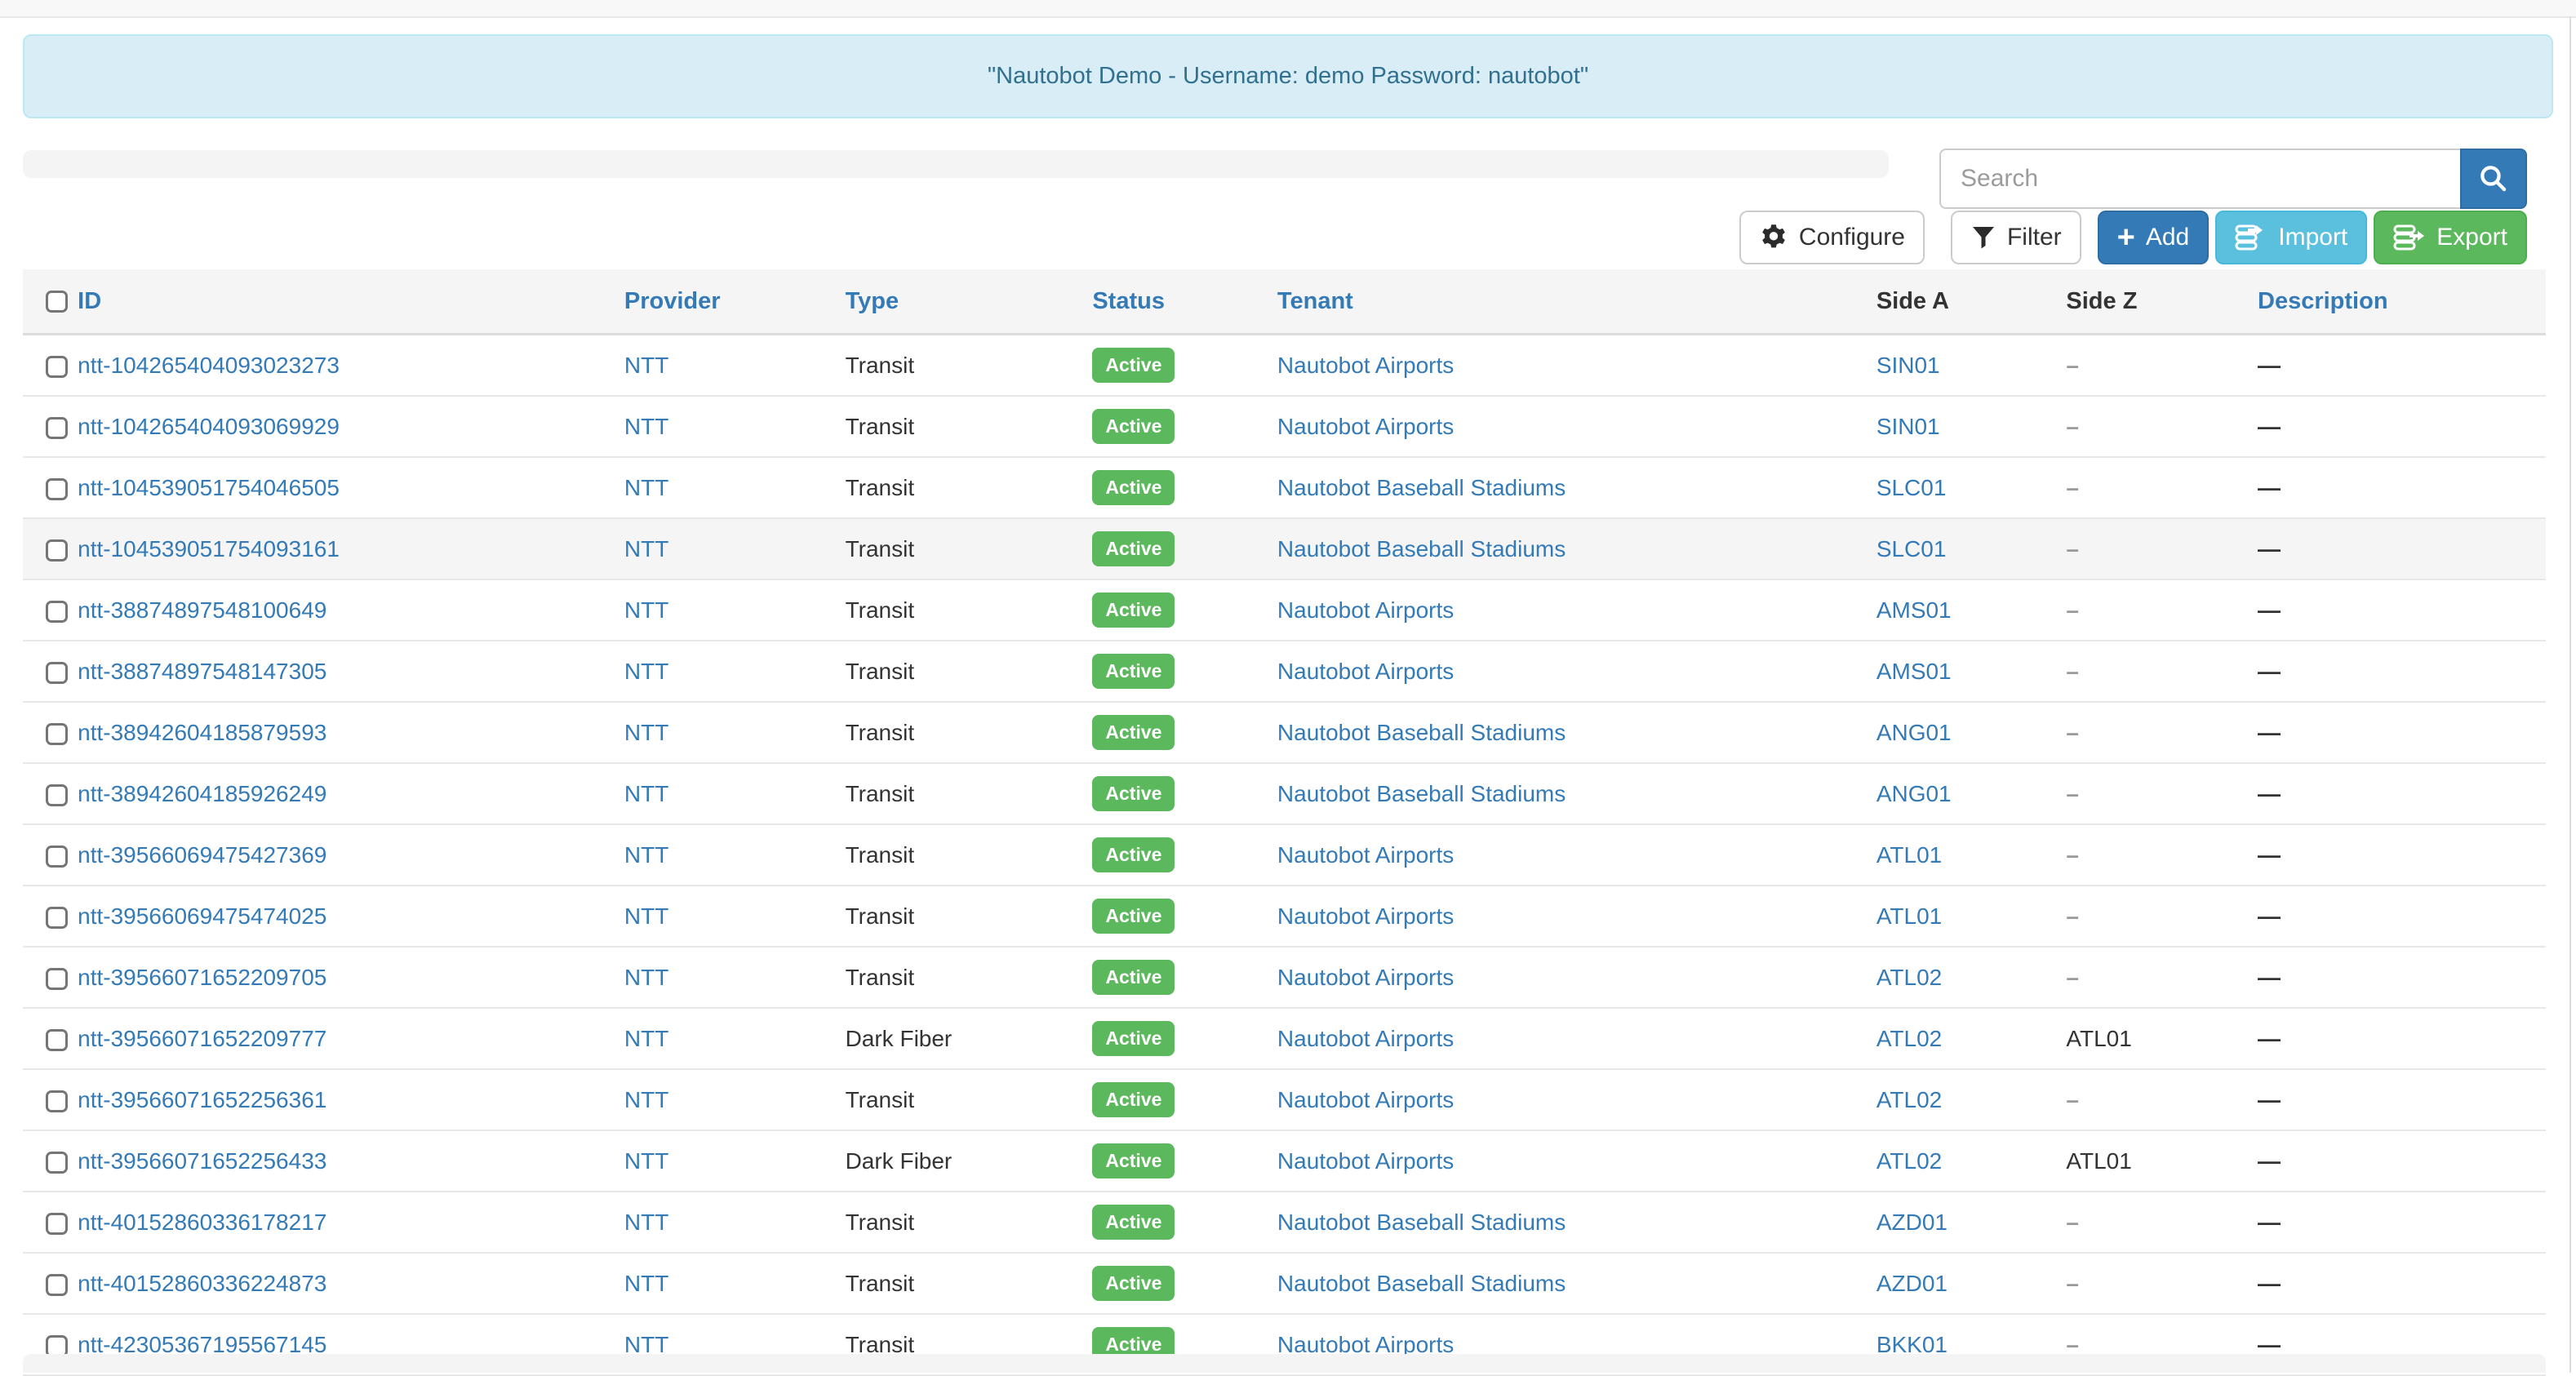 The image size is (2576, 1376). I want to click on circuit-id-link: ntt-39566069475474025, so click(202, 916).